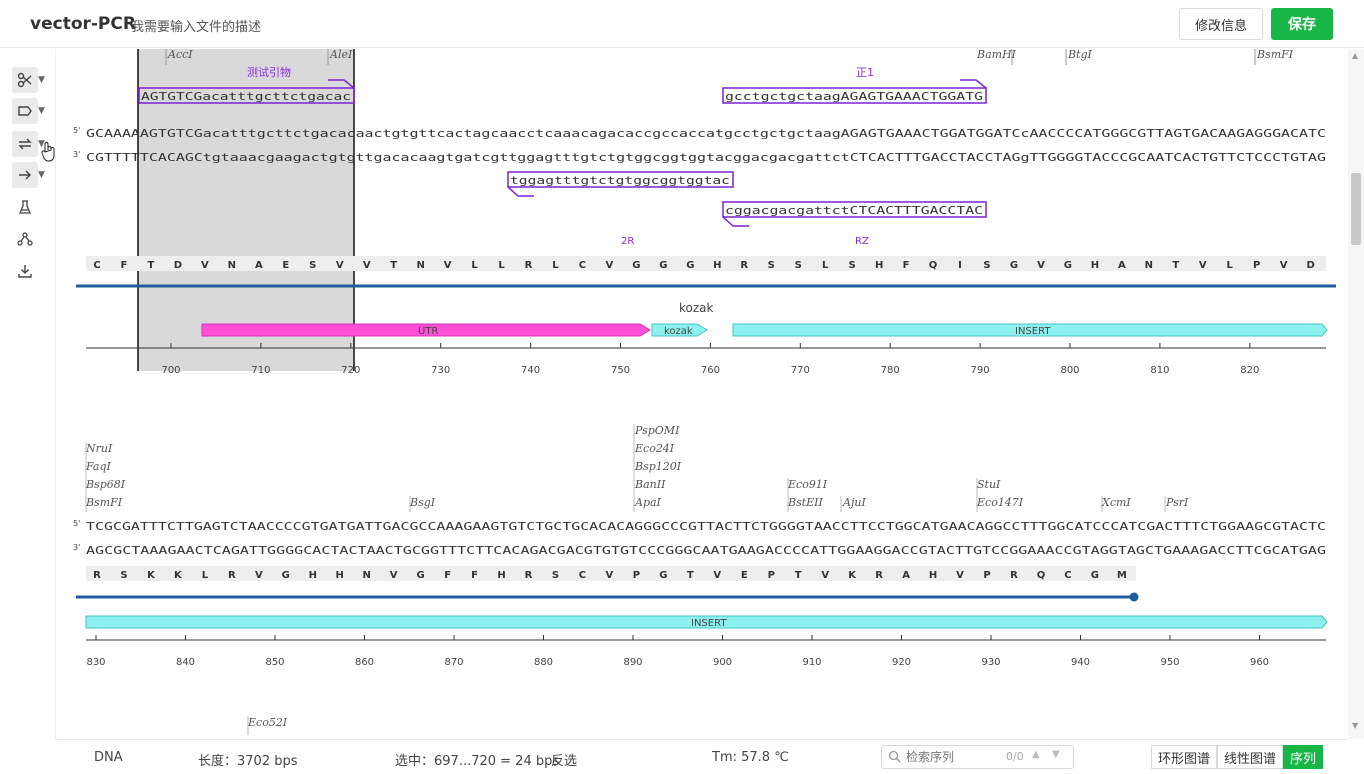 The width and height of the screenshot is (1364, 774). I want to click on tag-icon, so click(25, 111).